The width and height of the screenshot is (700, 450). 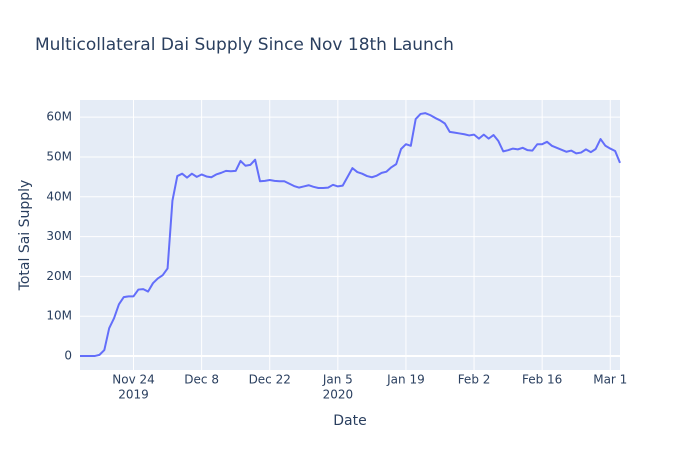 I want to click on y-tick-label: 50M, so click(x=59, y=156).